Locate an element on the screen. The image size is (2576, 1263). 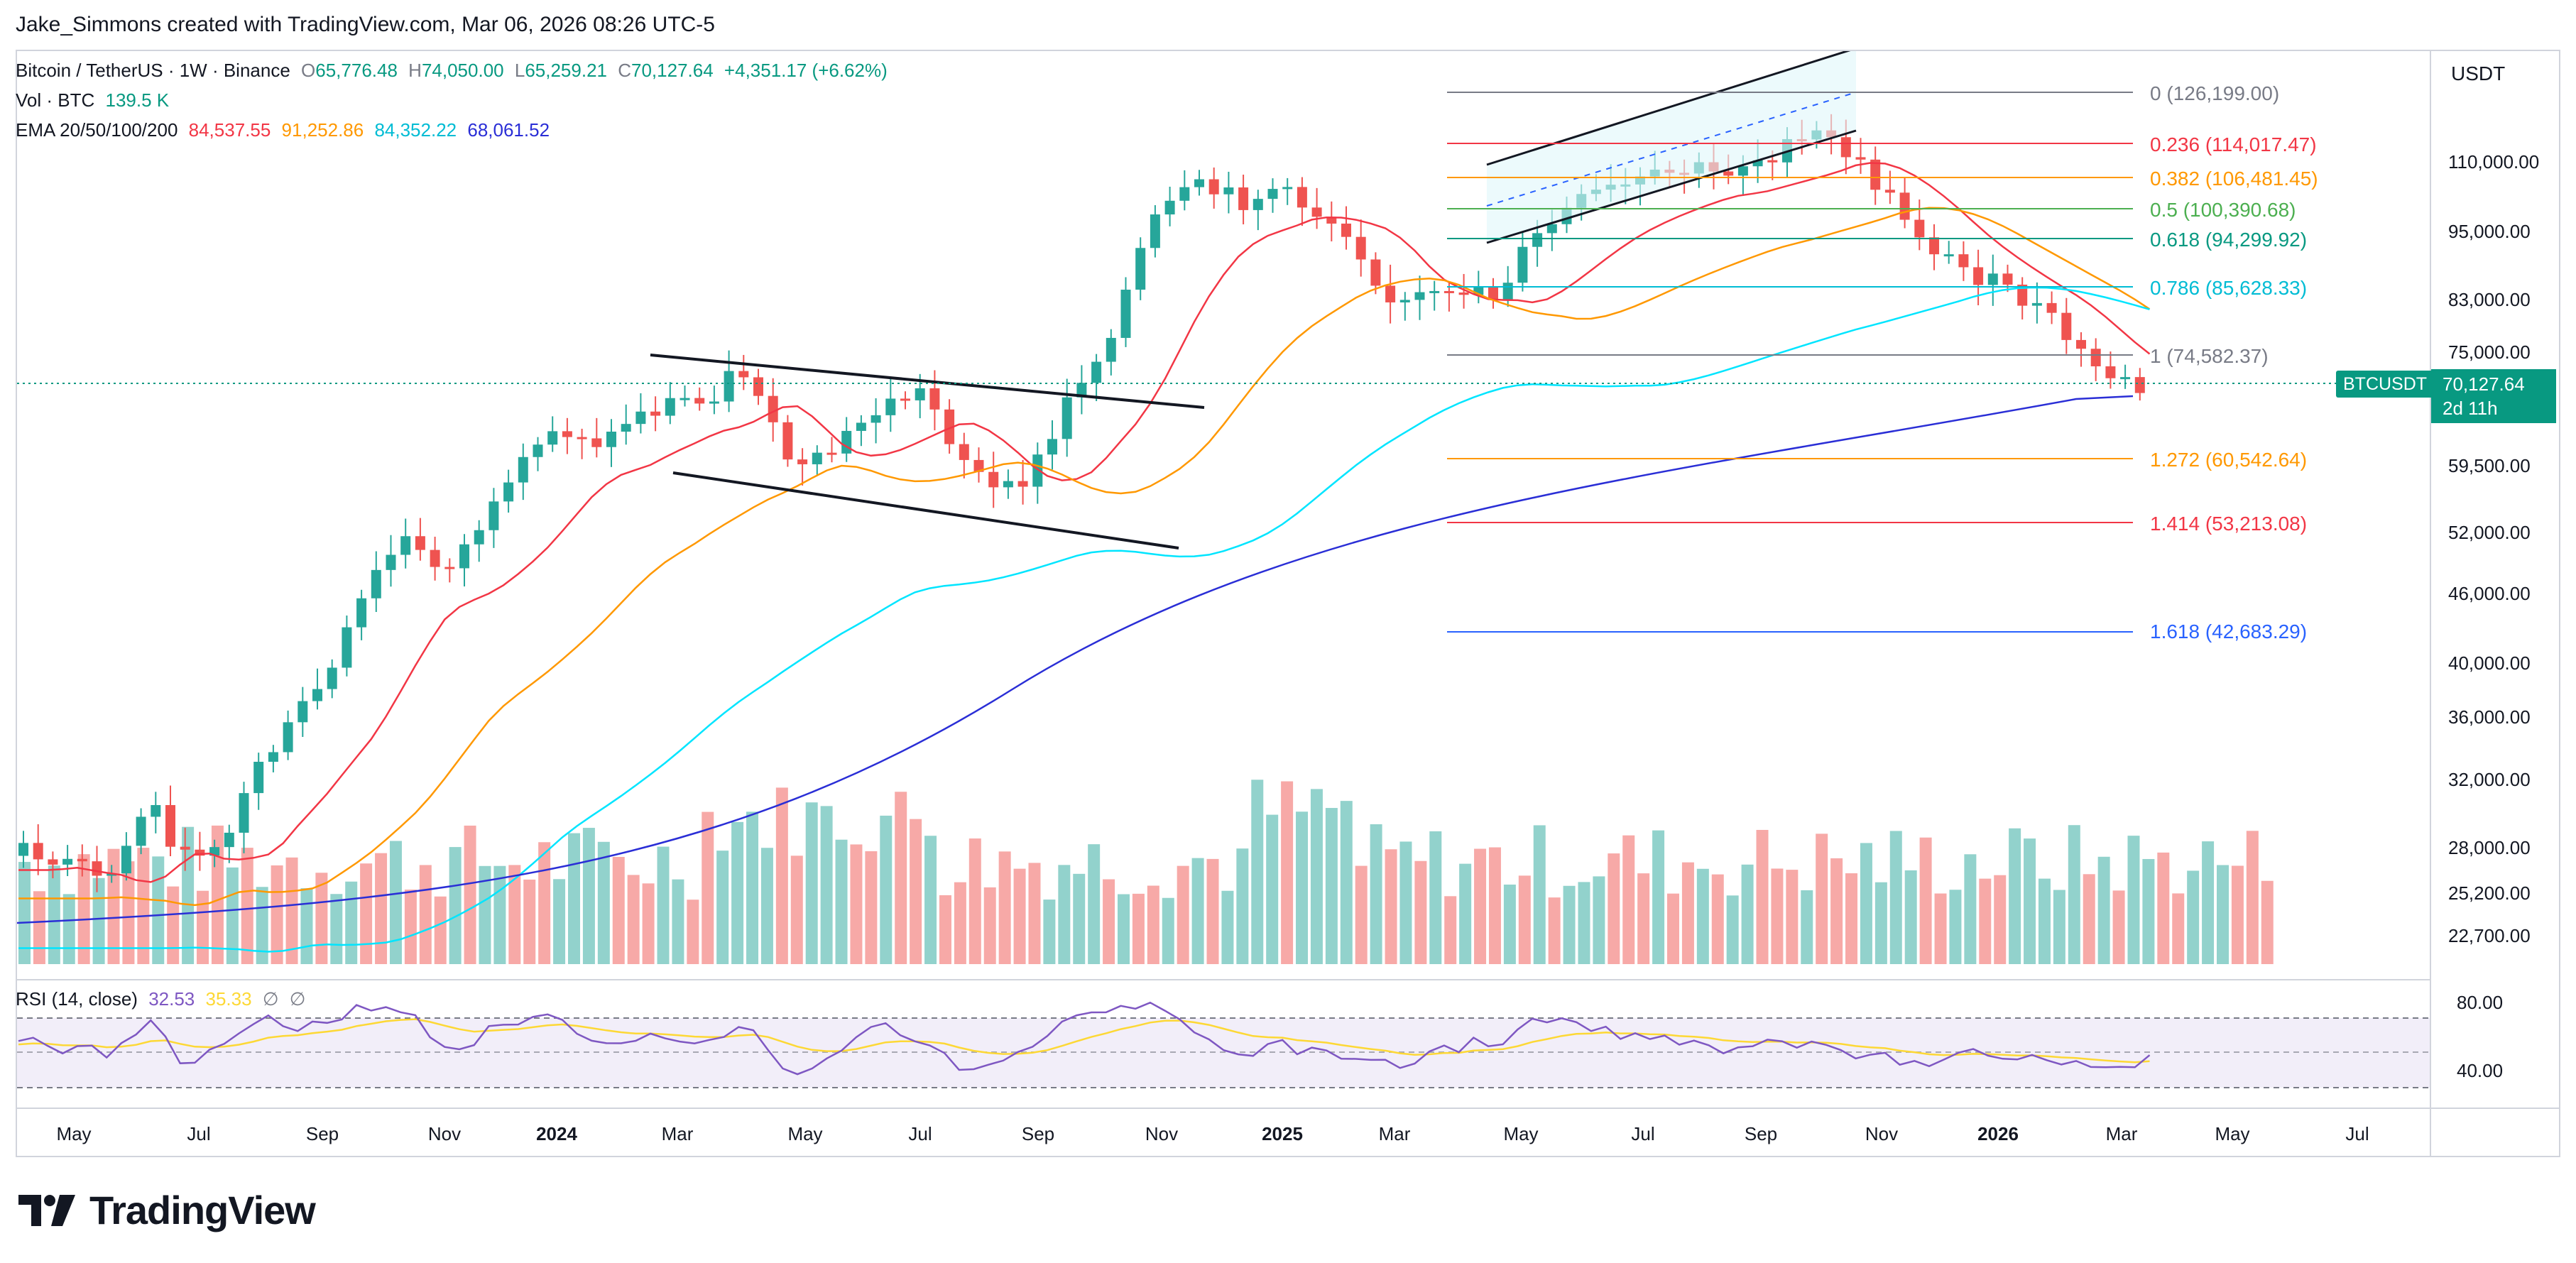
time-tick-label: May is located at coordinates (804, 1133).